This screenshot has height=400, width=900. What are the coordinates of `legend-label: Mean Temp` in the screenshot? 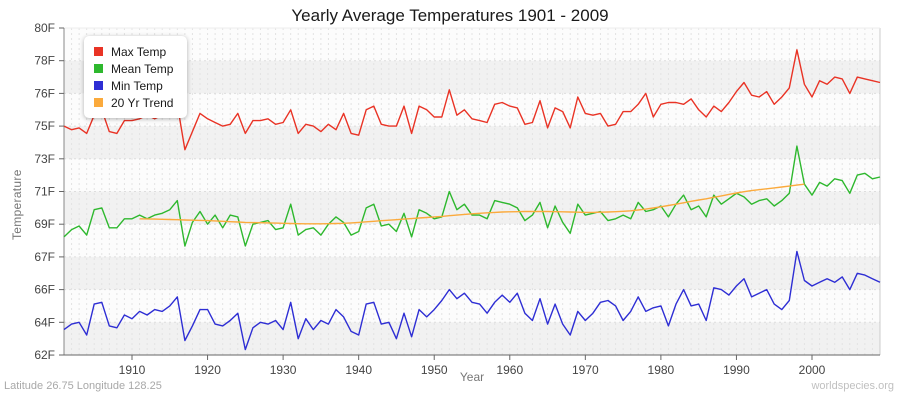 It's located at (142, 68).